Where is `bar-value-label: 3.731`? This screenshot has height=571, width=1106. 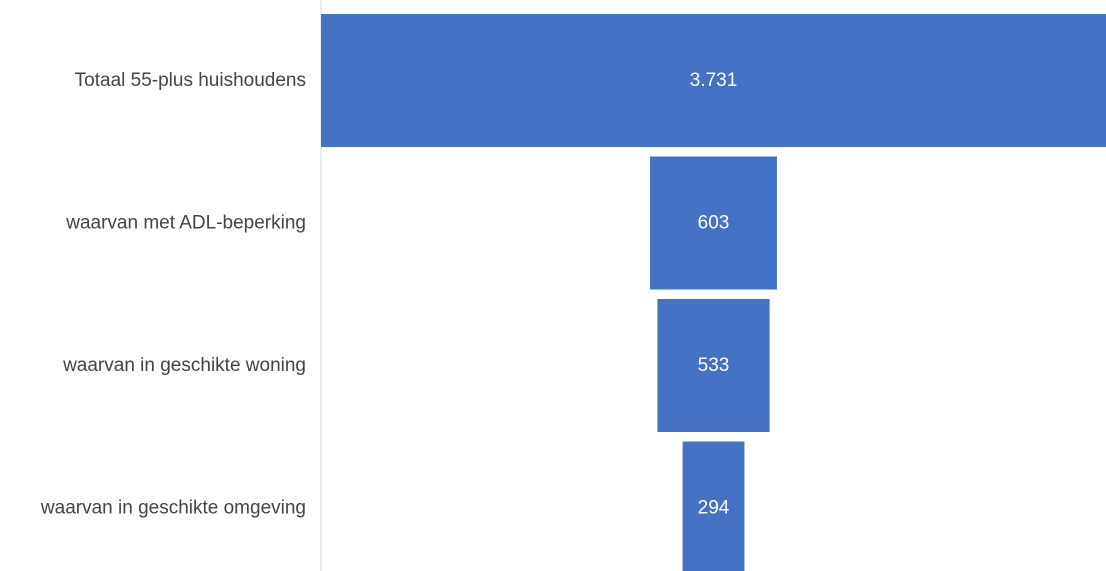 bar-value-label: 3.731 is located at coordinates (714, 80).